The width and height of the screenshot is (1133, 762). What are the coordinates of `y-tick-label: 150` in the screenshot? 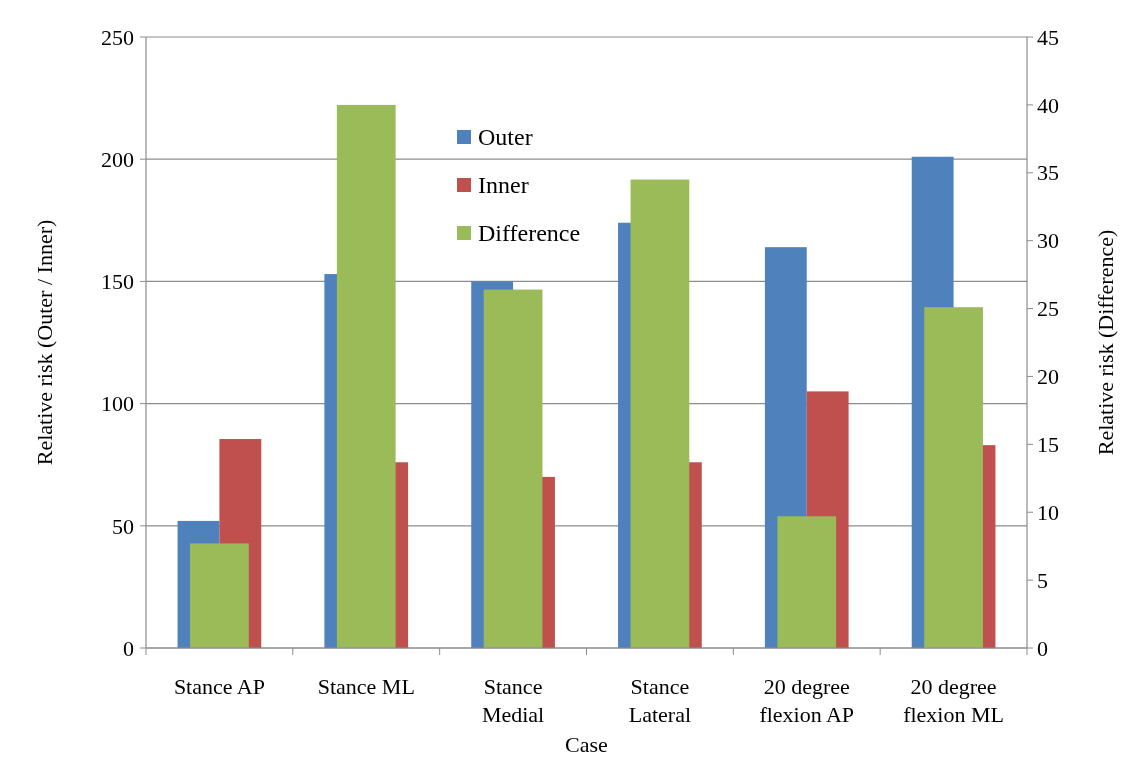 It's located at (117, 282).